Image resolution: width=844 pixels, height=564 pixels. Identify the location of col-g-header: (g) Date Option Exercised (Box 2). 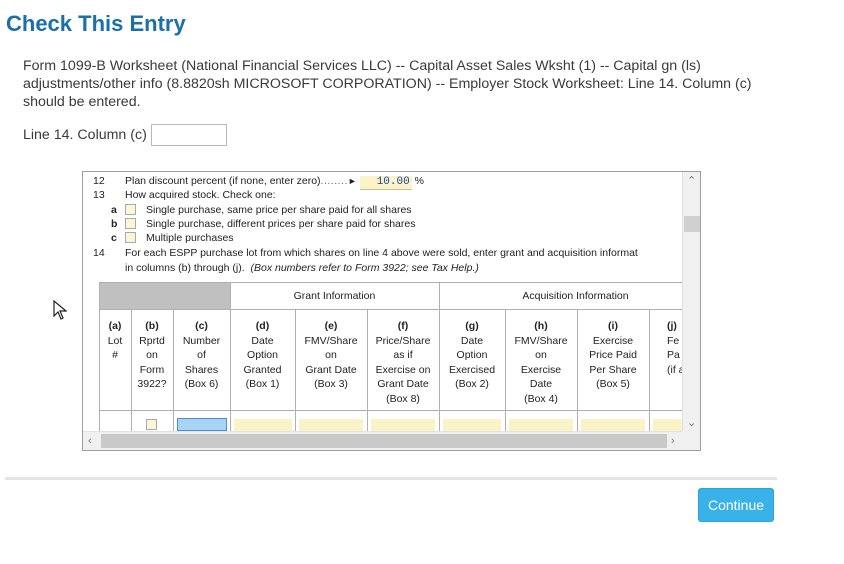
(472, 355).